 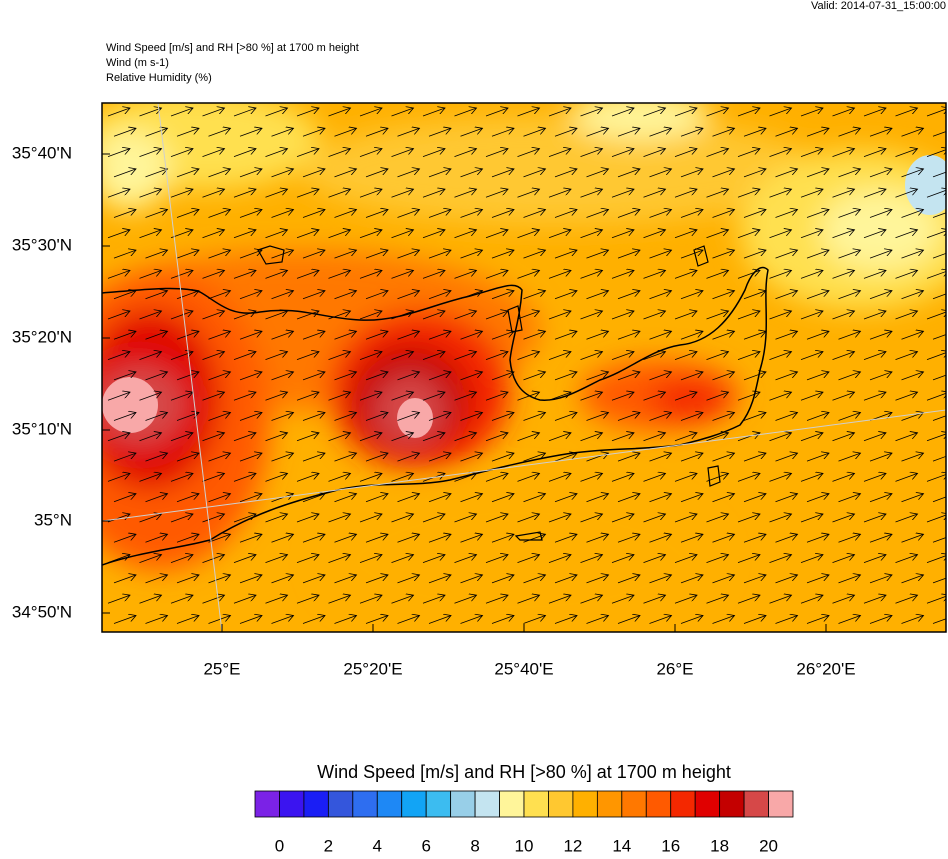 What do you see at coordinates (524, 845) in the screenshot?
I see `colorbar-label: 10` at bounding box center [524, 845].